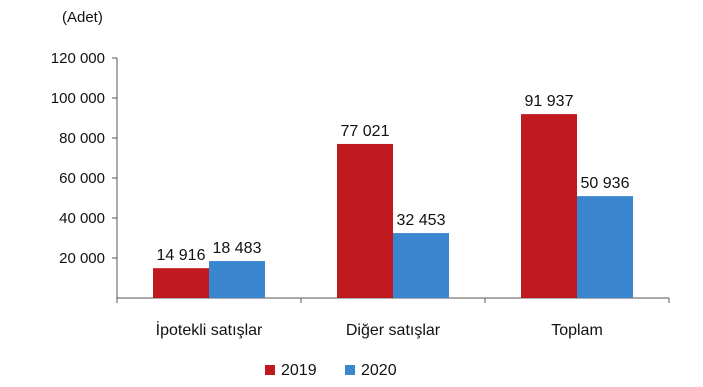  What do you see at coordinates (78, 98) in the screenshot?
I see `y-tick-label: 100 000` at bounding box center [78, 98].